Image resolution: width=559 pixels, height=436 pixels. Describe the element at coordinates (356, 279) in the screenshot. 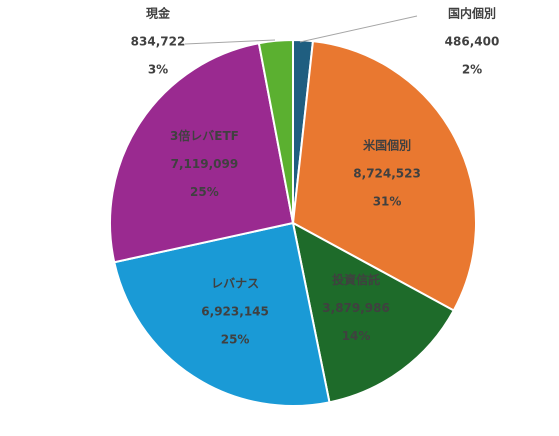

I see `slice-name-label-2: 投資信託` at that location.